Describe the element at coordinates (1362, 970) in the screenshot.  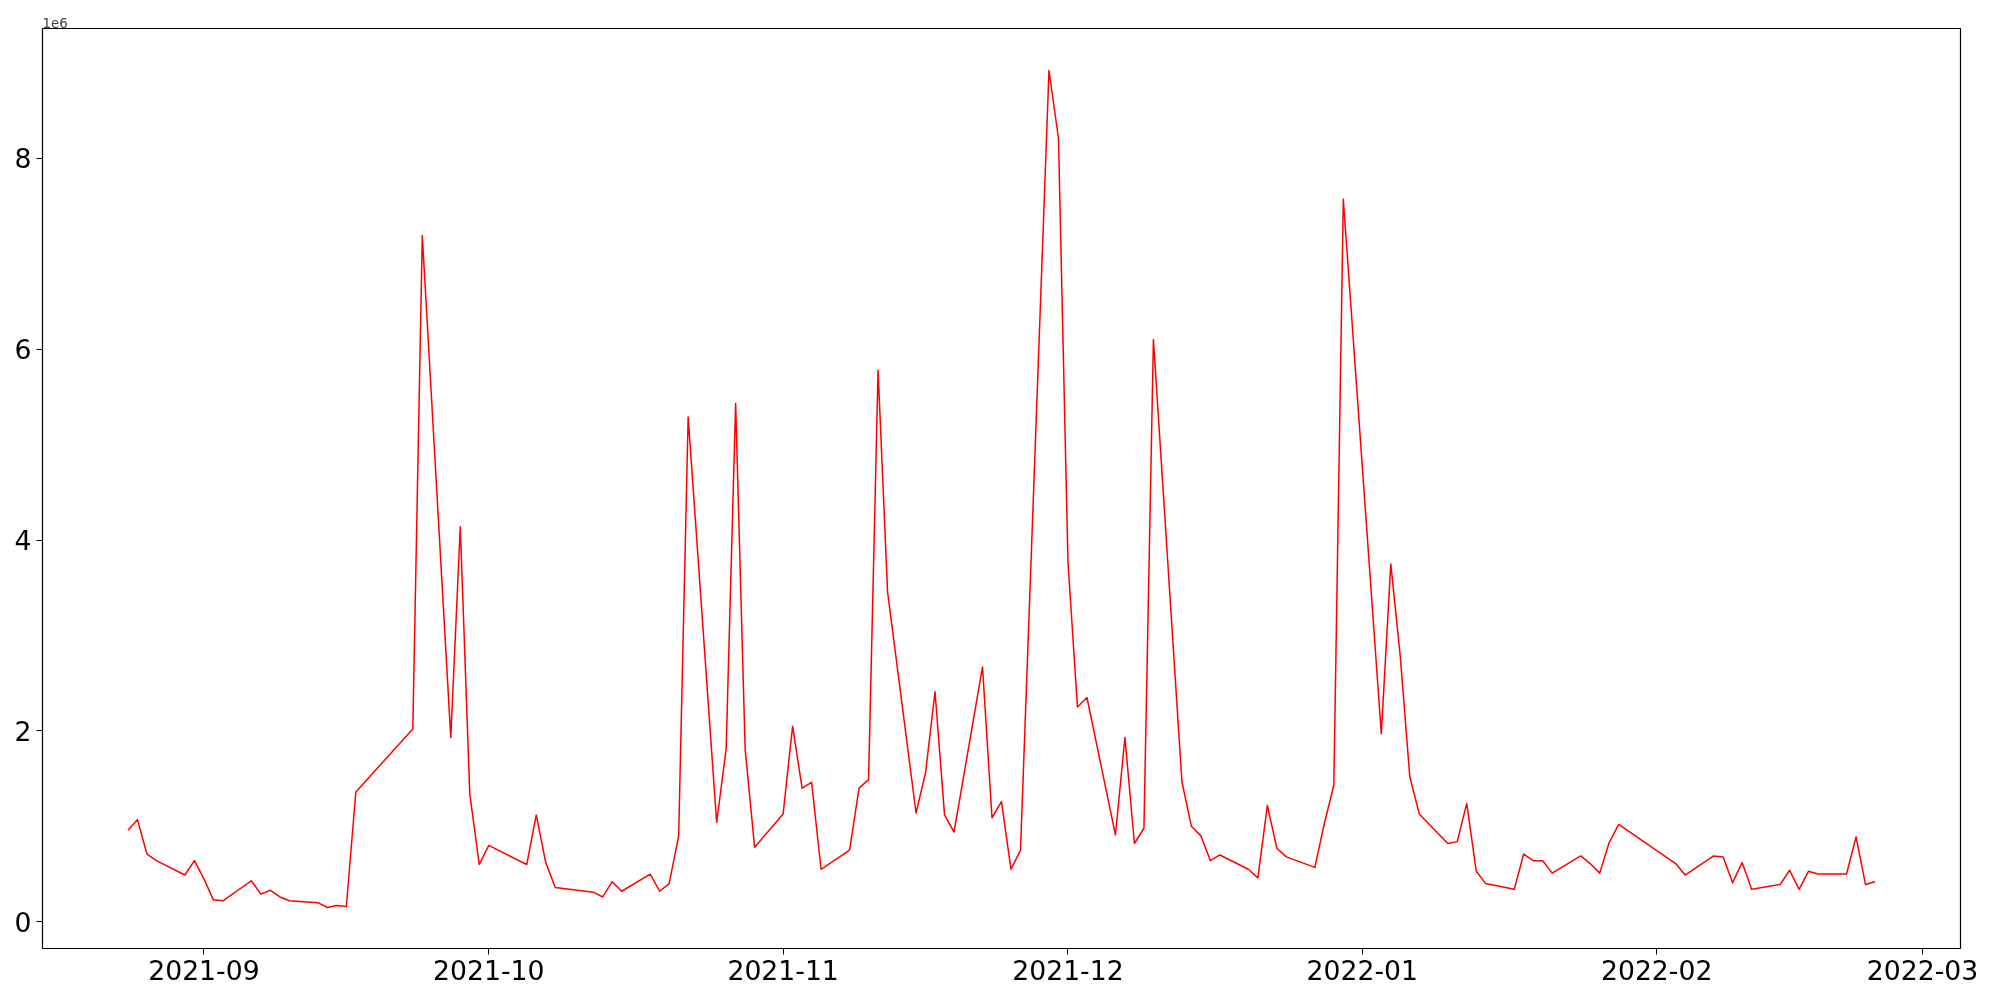
I see `x-tick-label: 2022-01` at that location.